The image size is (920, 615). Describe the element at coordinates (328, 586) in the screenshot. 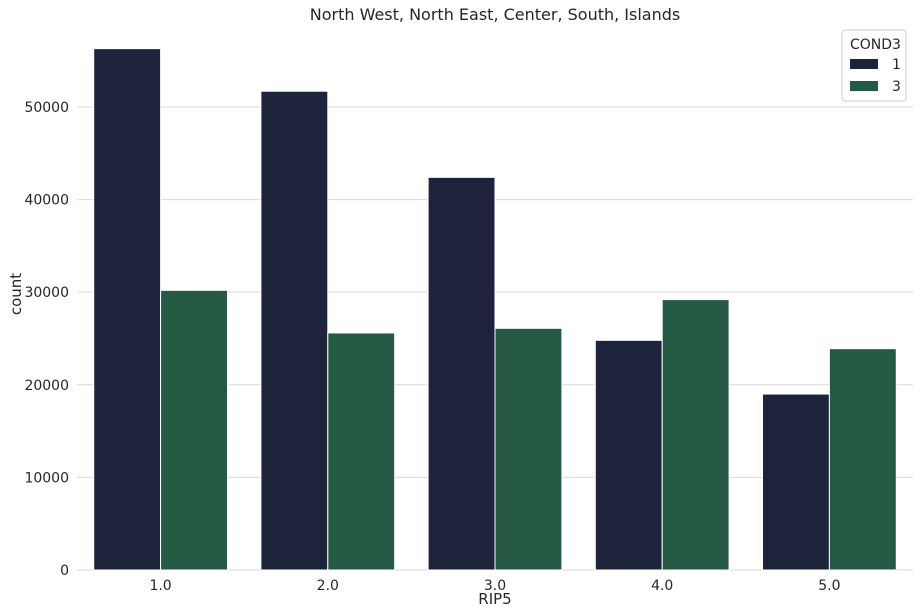

I see `x-tick-label: 2.0` at that location.